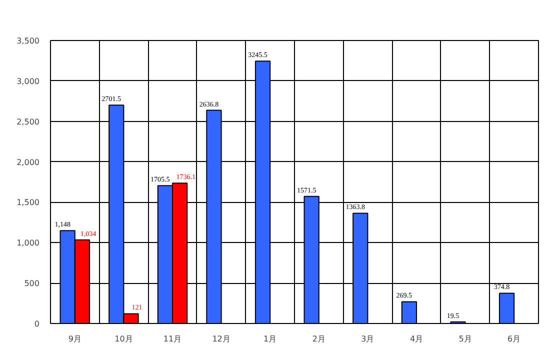  Describe the element at coordinates (28, 121) in the screenshot. I see `y-tick-label: 2,500` at that location.